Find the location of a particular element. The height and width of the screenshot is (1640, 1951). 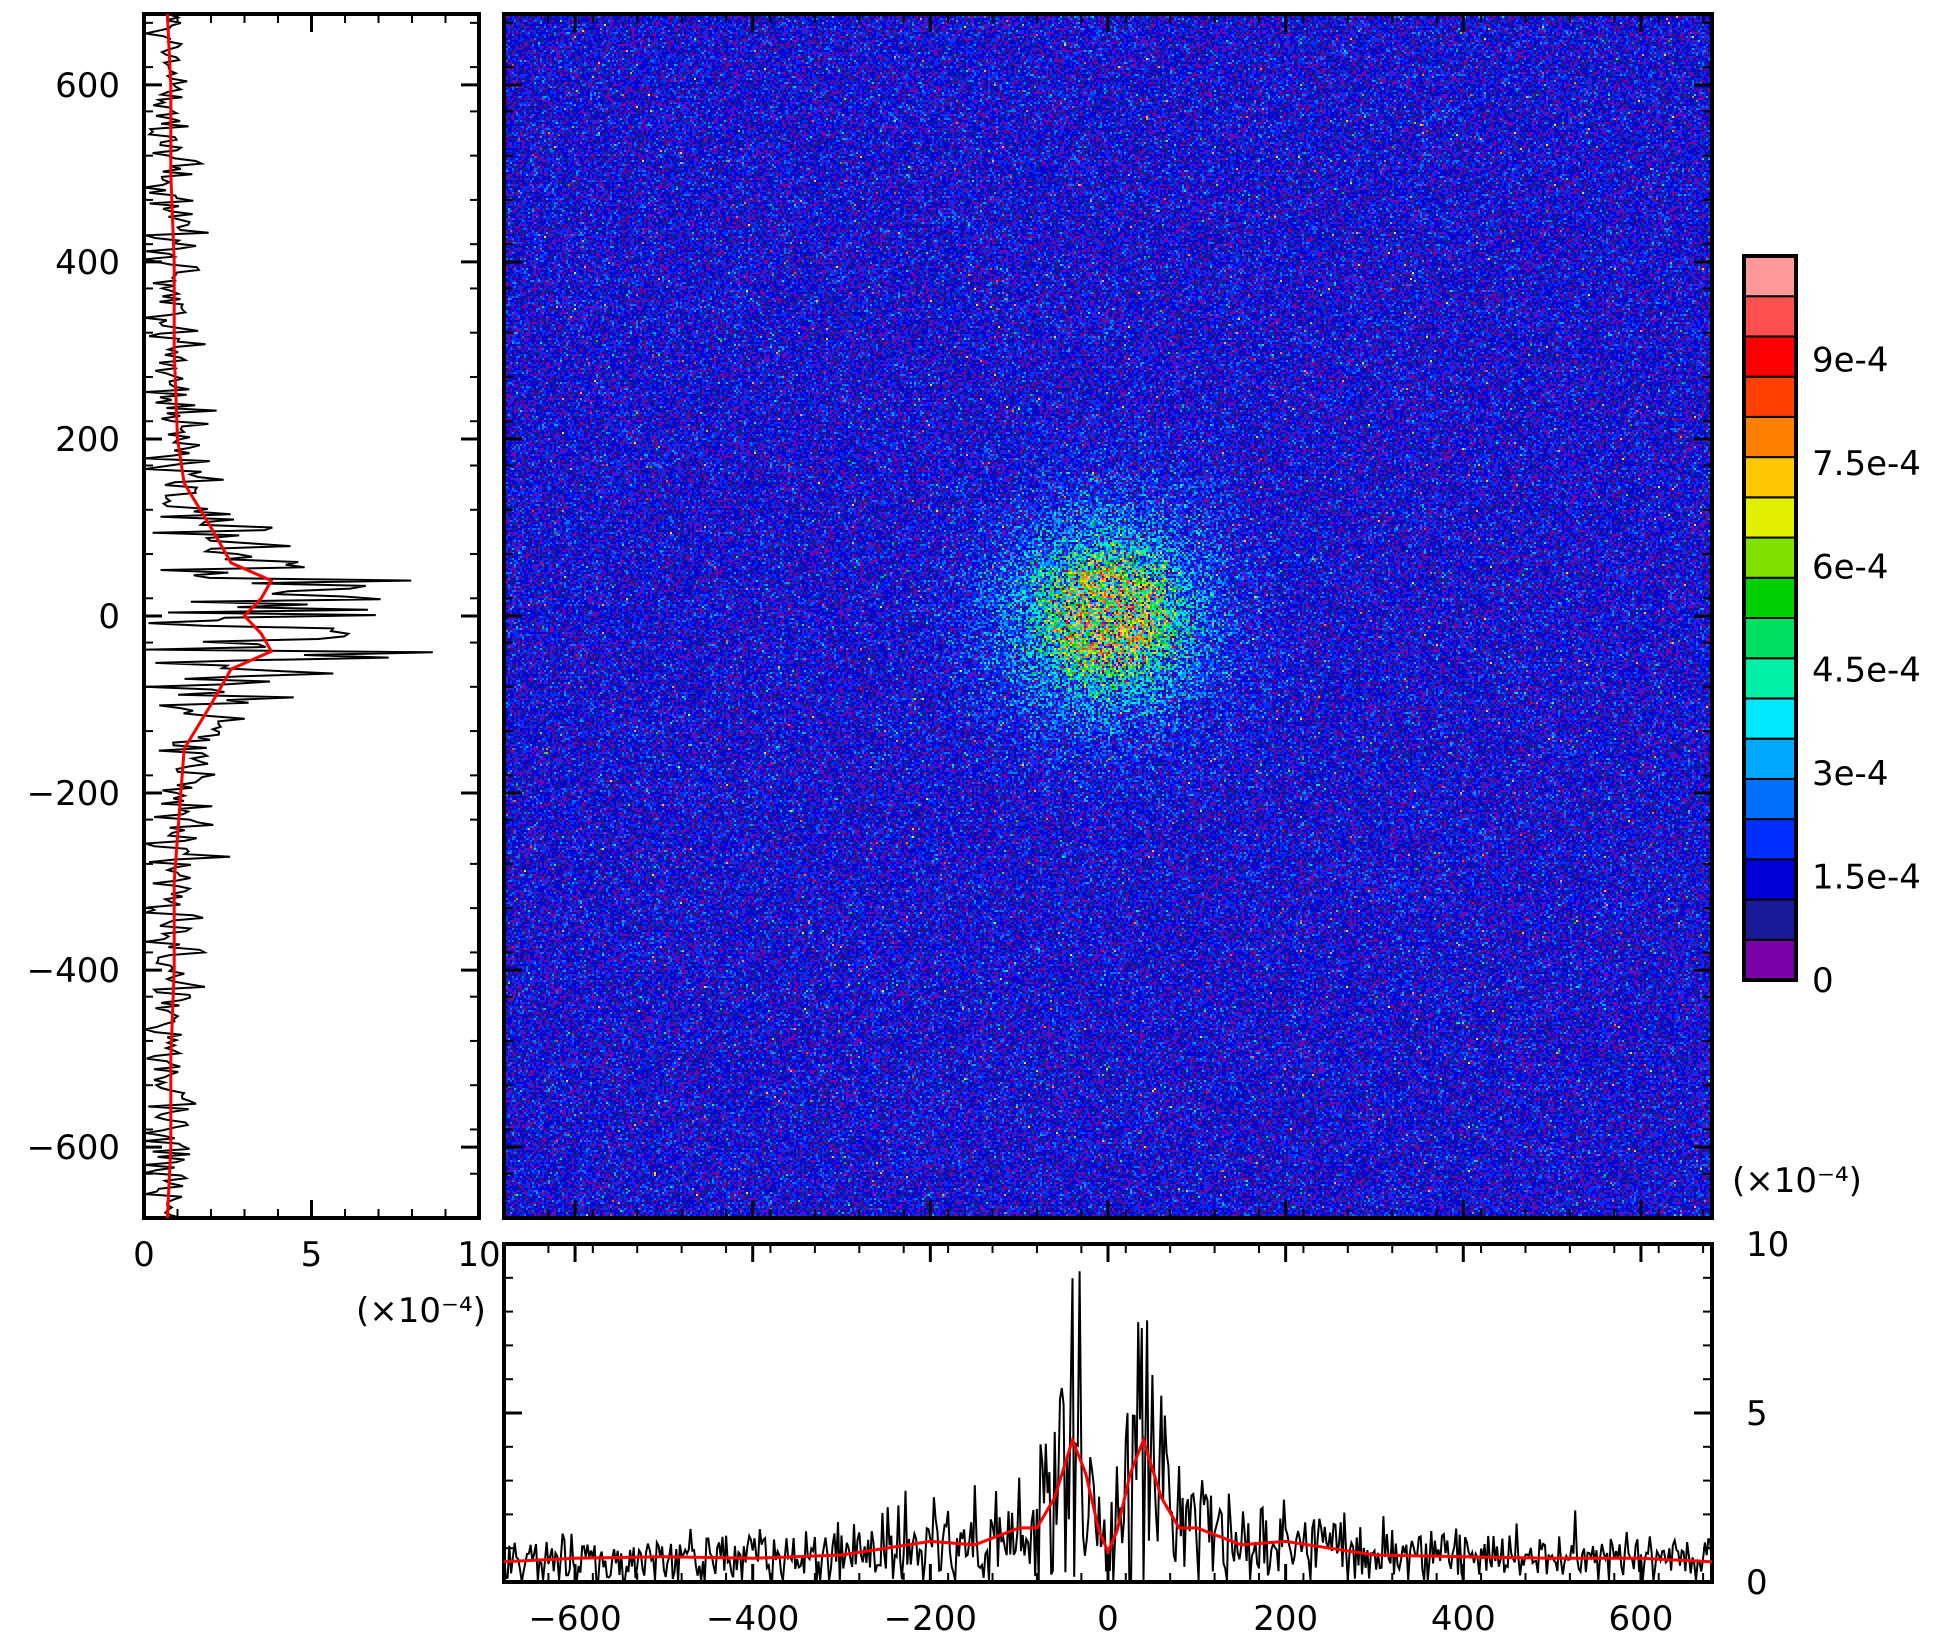

left-ytick-label: 600 is located at coordinates (87, 86).